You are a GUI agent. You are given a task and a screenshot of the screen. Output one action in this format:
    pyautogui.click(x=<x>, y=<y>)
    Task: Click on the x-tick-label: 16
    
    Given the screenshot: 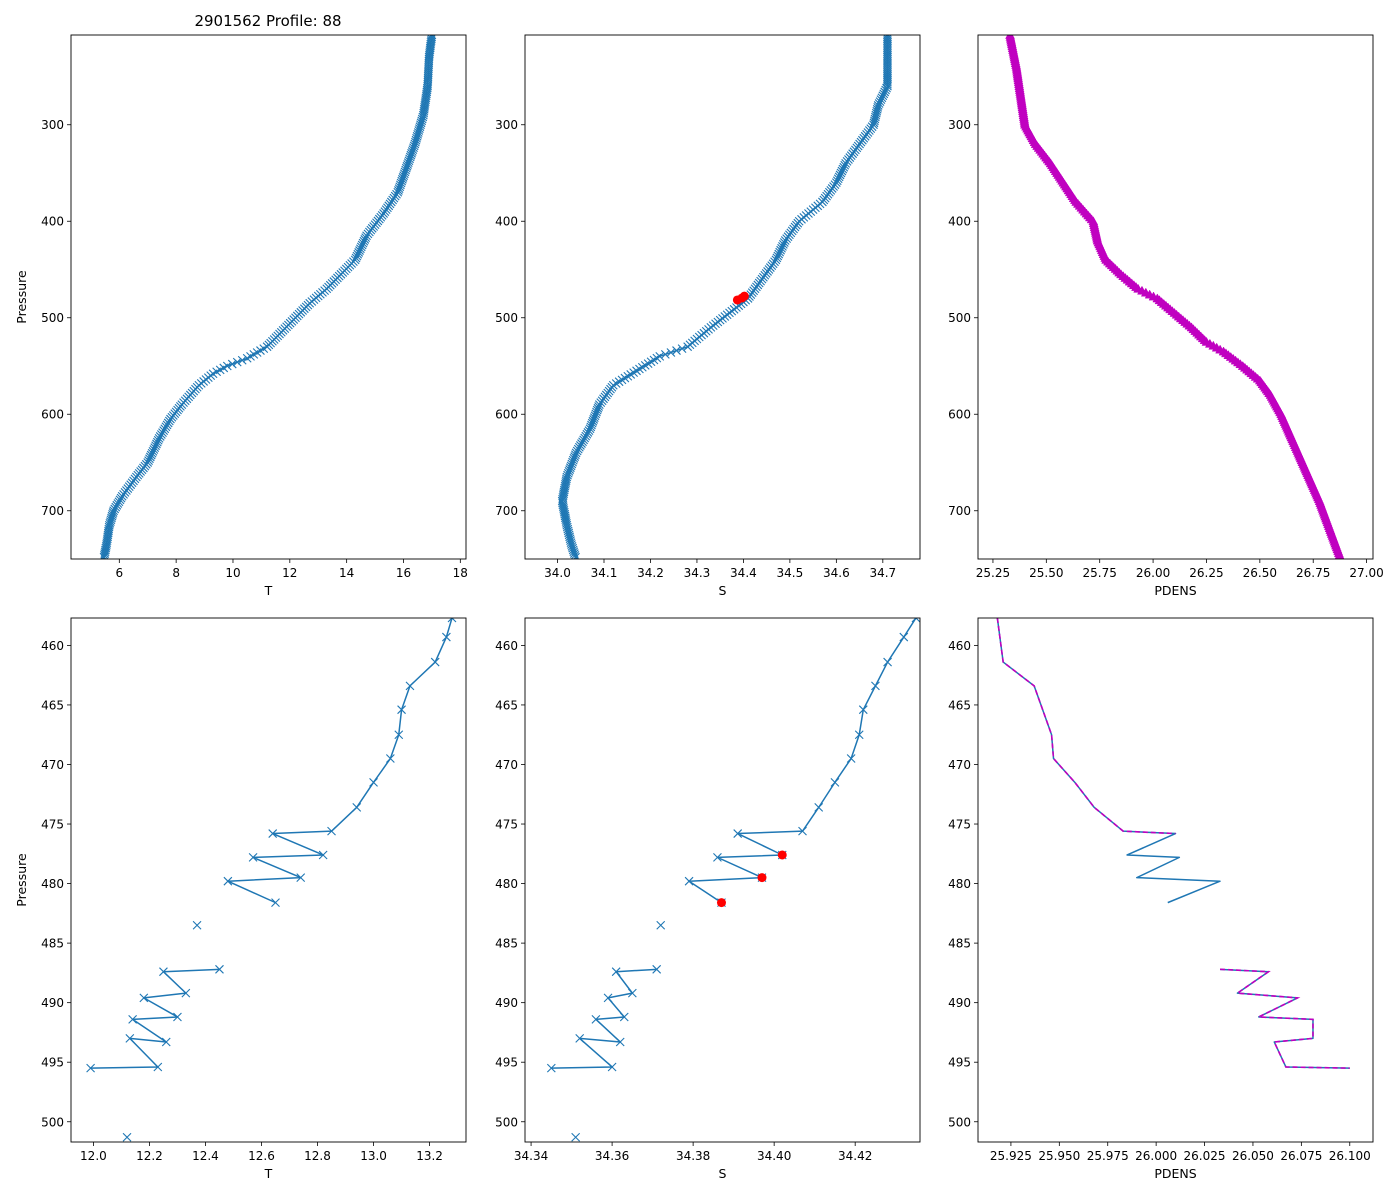 What is the action you would take?
    pyautogui.click(x=403, y=573)
    